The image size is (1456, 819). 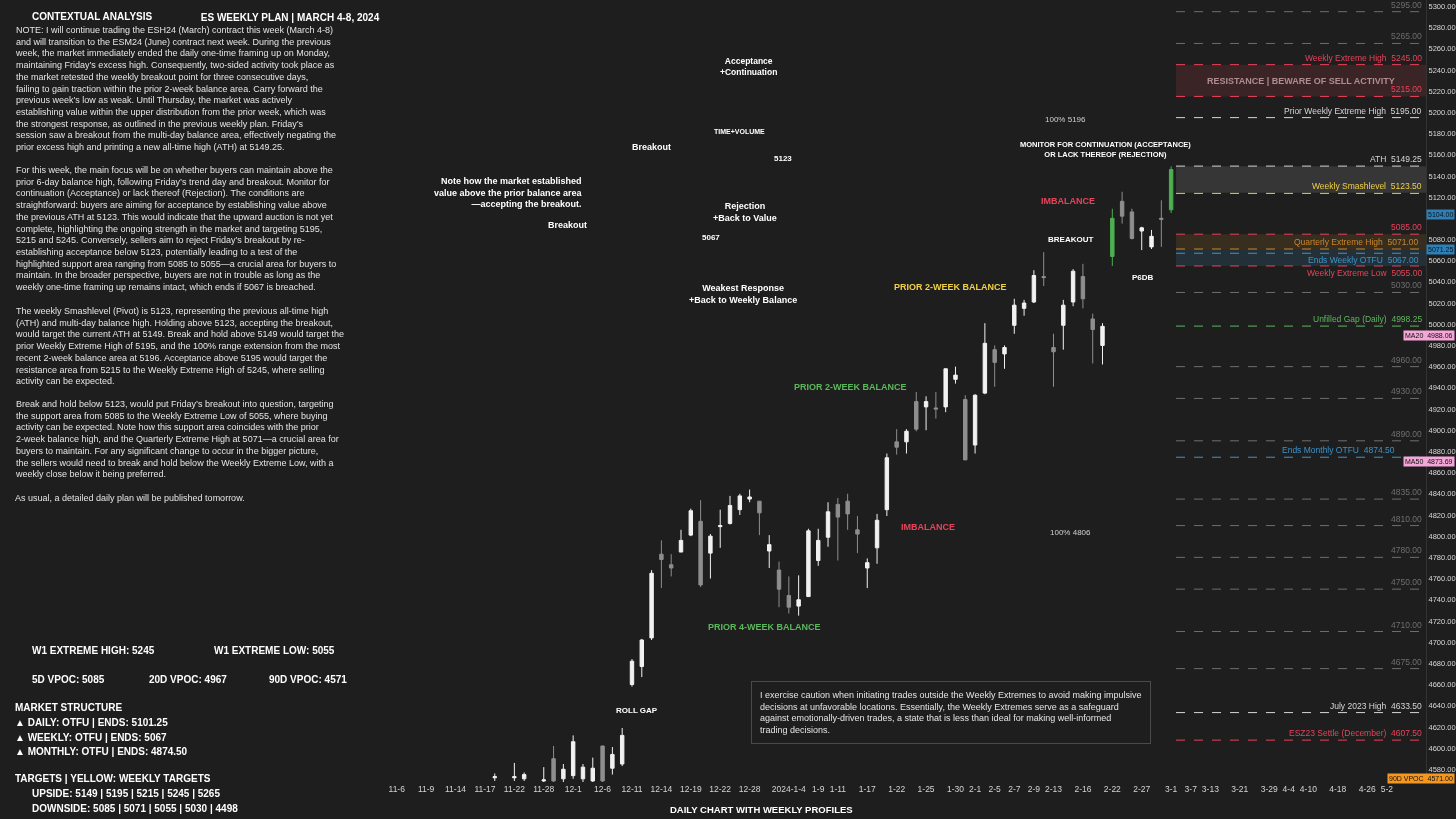 I want to click on x-tick-label: 3-7, so click(x=1191, y=788).